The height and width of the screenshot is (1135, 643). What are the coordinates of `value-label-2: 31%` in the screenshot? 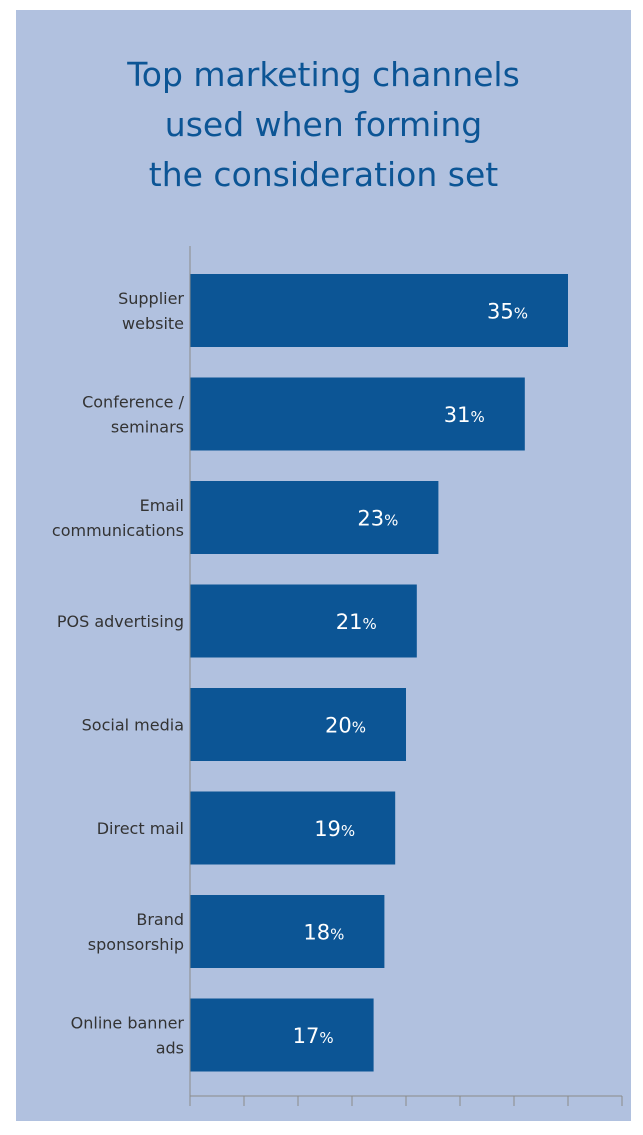 It's located at (464, 415).